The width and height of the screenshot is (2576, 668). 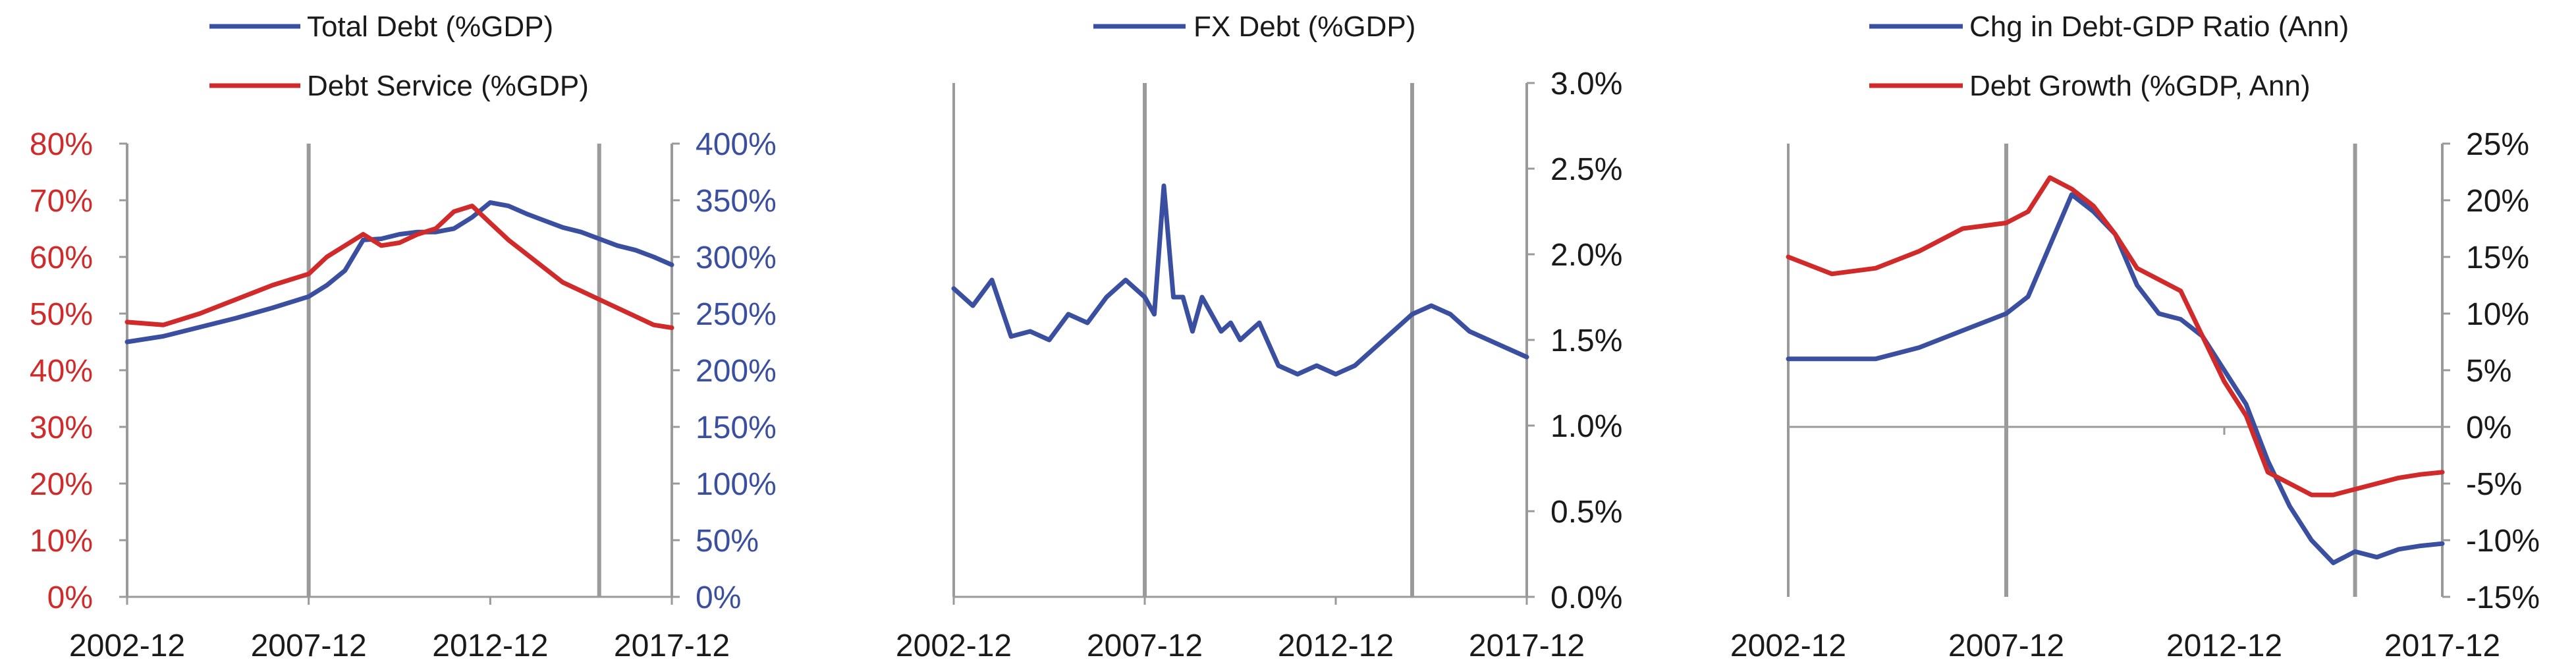 What do you see at coordinates (61, 258) in the screenshot?
I see `y-left-tick-label: 60%` at bounding box center [61, 258].